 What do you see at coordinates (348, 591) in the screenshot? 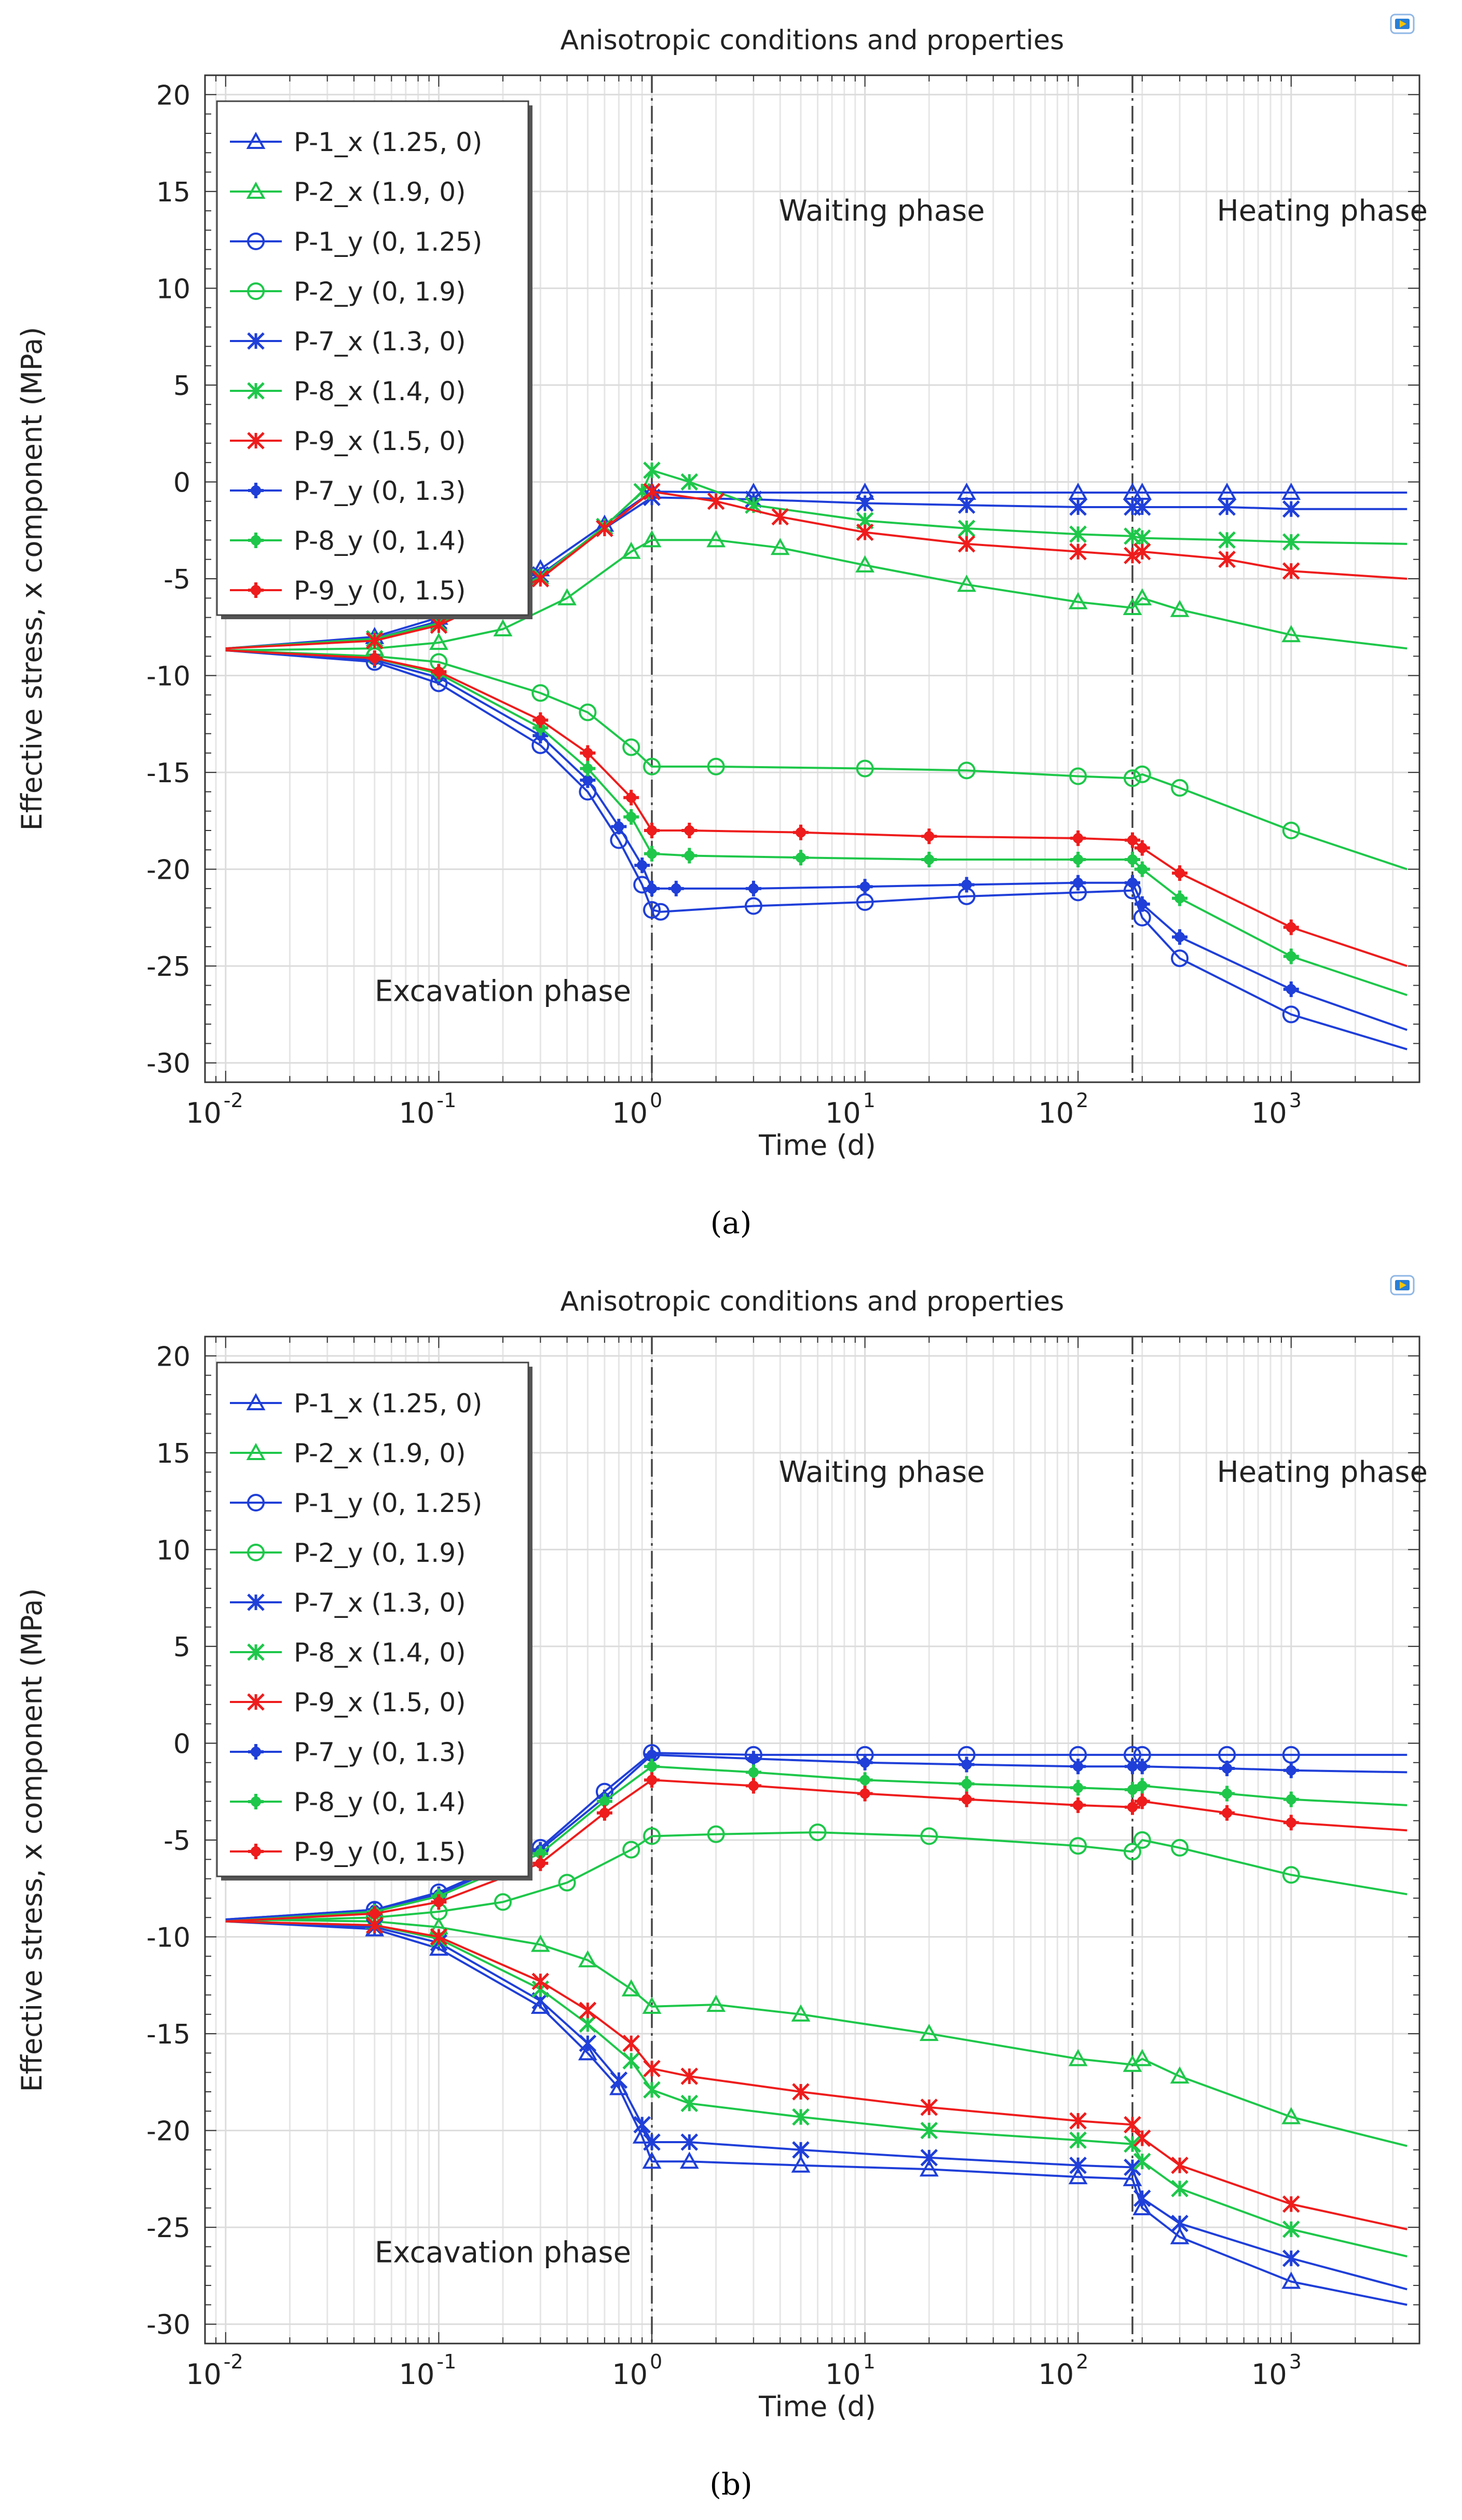
I see `legend-entry: P-9_y (0, 1.5)` at bounding box center [348, 591].